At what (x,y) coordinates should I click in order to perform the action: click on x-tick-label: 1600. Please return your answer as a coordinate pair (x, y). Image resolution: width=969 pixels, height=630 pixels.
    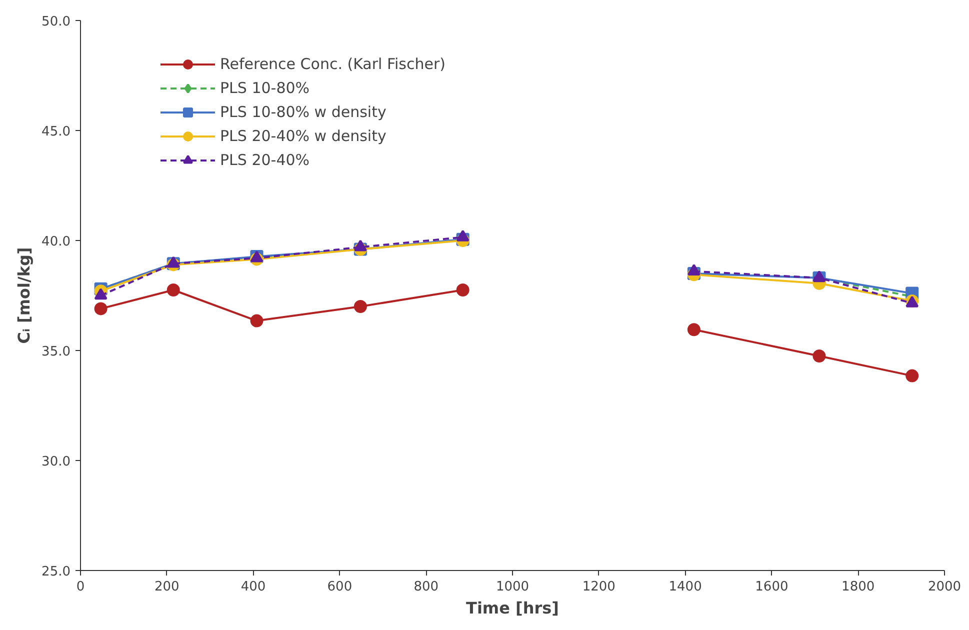
    Looking at the image, I should click on (771, 587).